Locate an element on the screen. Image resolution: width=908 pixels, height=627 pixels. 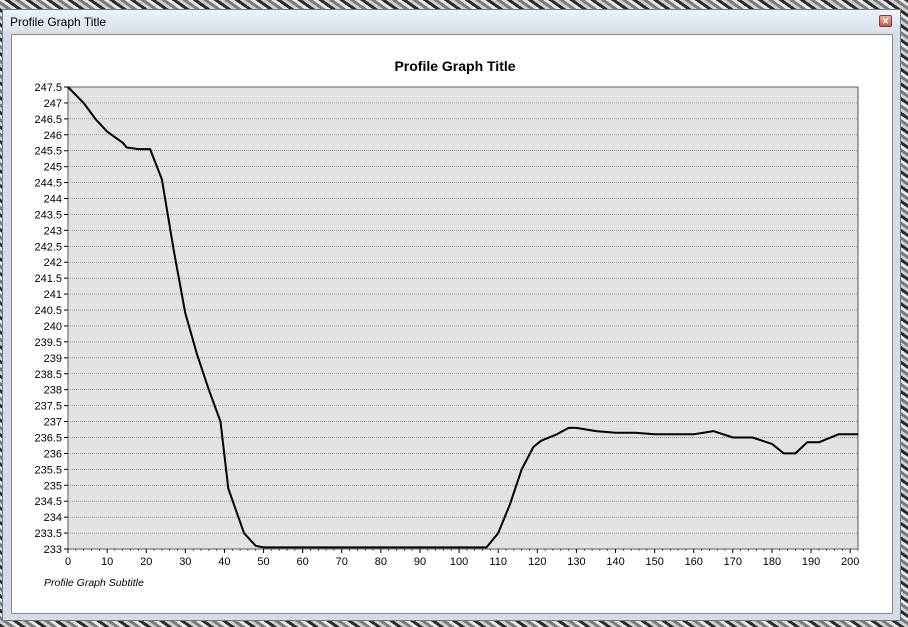
y-tick-label: 234 is located at coordinates (53, 518).